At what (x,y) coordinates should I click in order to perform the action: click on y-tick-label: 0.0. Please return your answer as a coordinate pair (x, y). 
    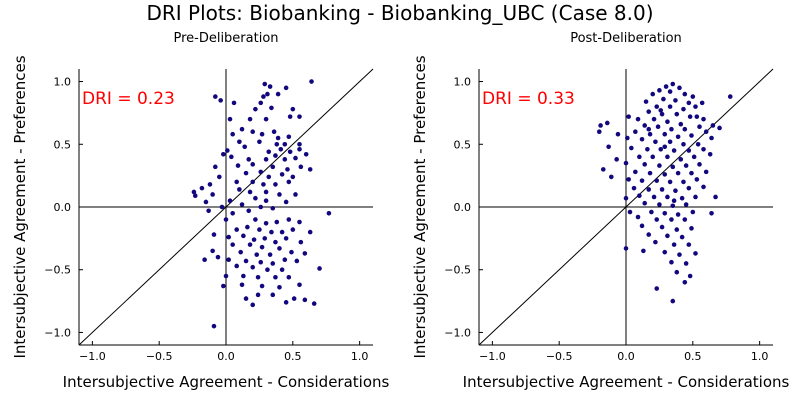
    Looking at the image, I should click on (463, 207).